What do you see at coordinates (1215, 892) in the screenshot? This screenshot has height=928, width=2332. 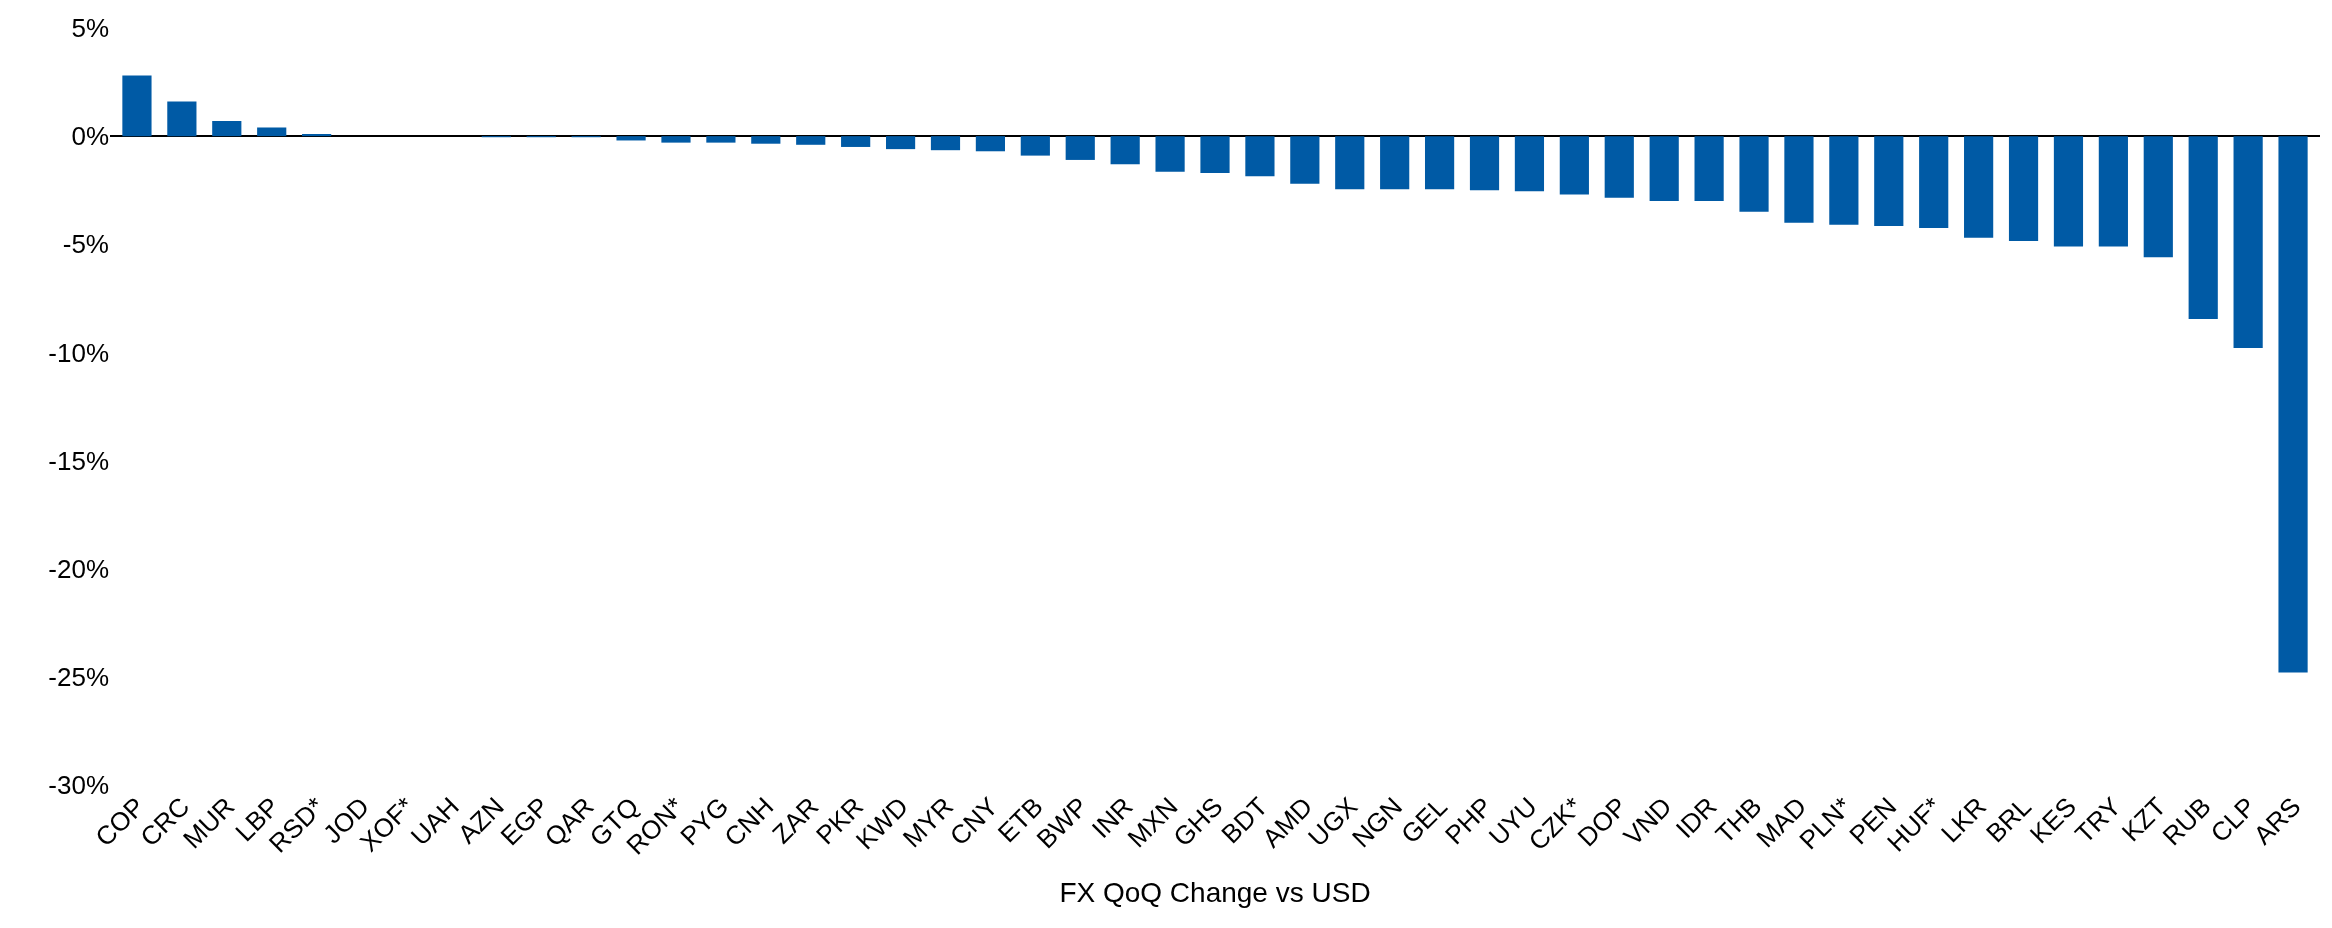 I see `x-axis-title: FX QoQ Change vs USD` at bounding box center [1215, 892].